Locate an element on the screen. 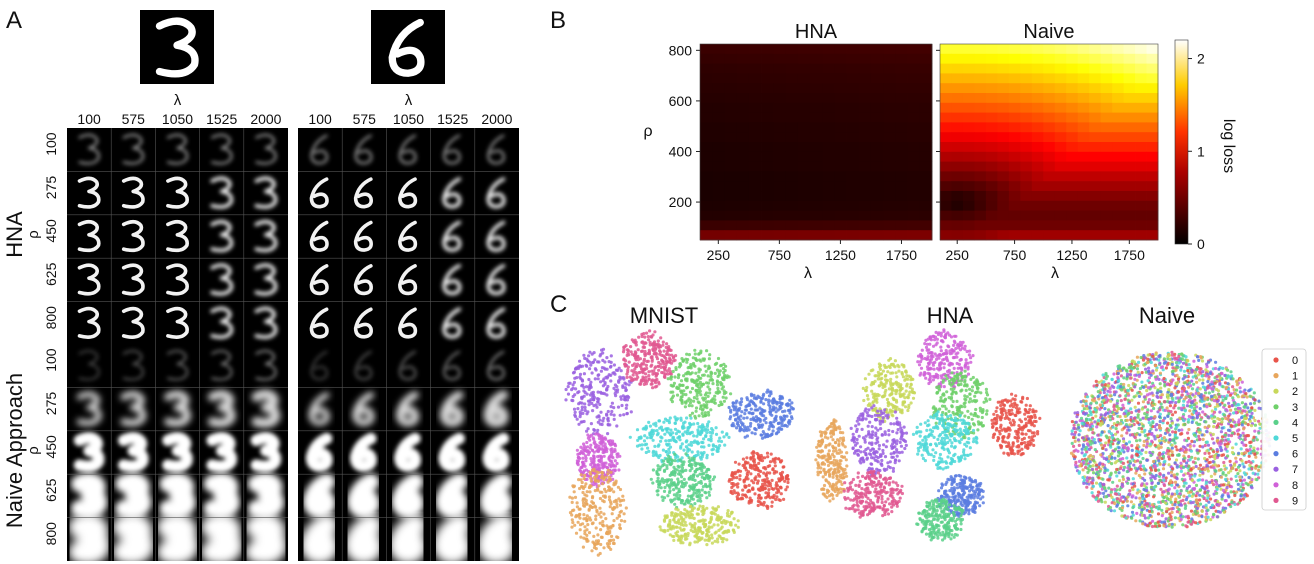 The width and height of the screenshot is (1314, 564). lambda-axis-label: λ is located at coordinates (178, 100).